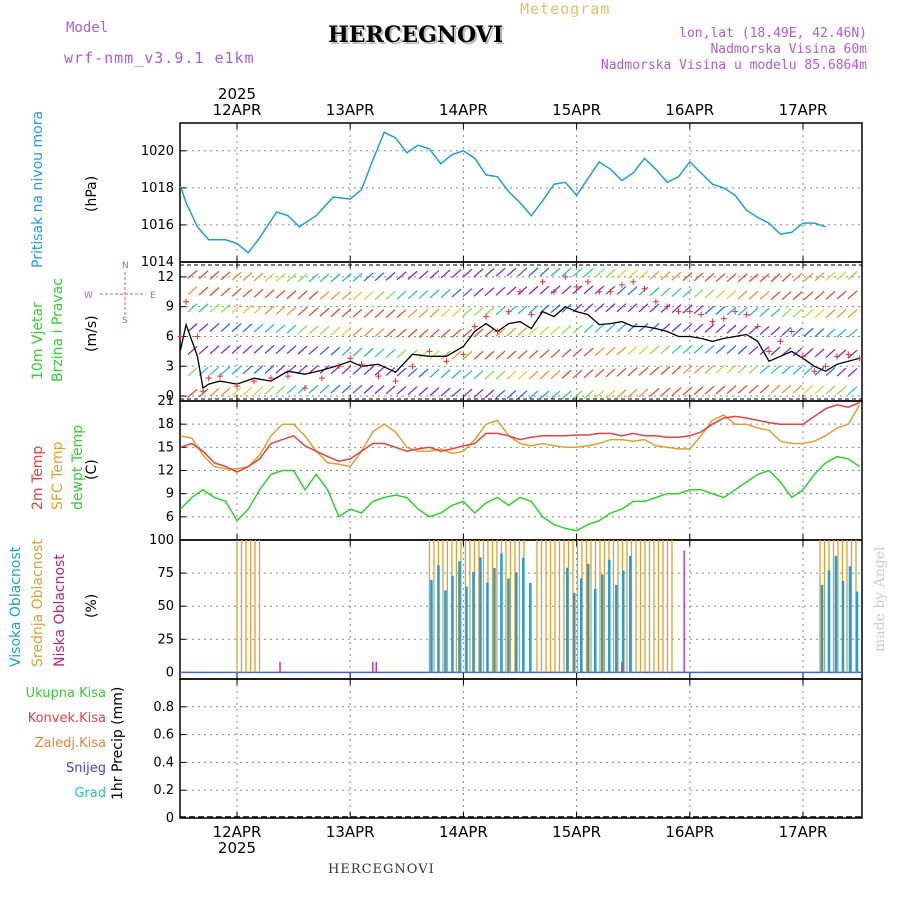 This screenshot has height=900, width=900. What do you see at coordinates (38, 477) in the screenshot?
I see `temp-axis-label: 2m Temp` at bounding box center [38, 477].